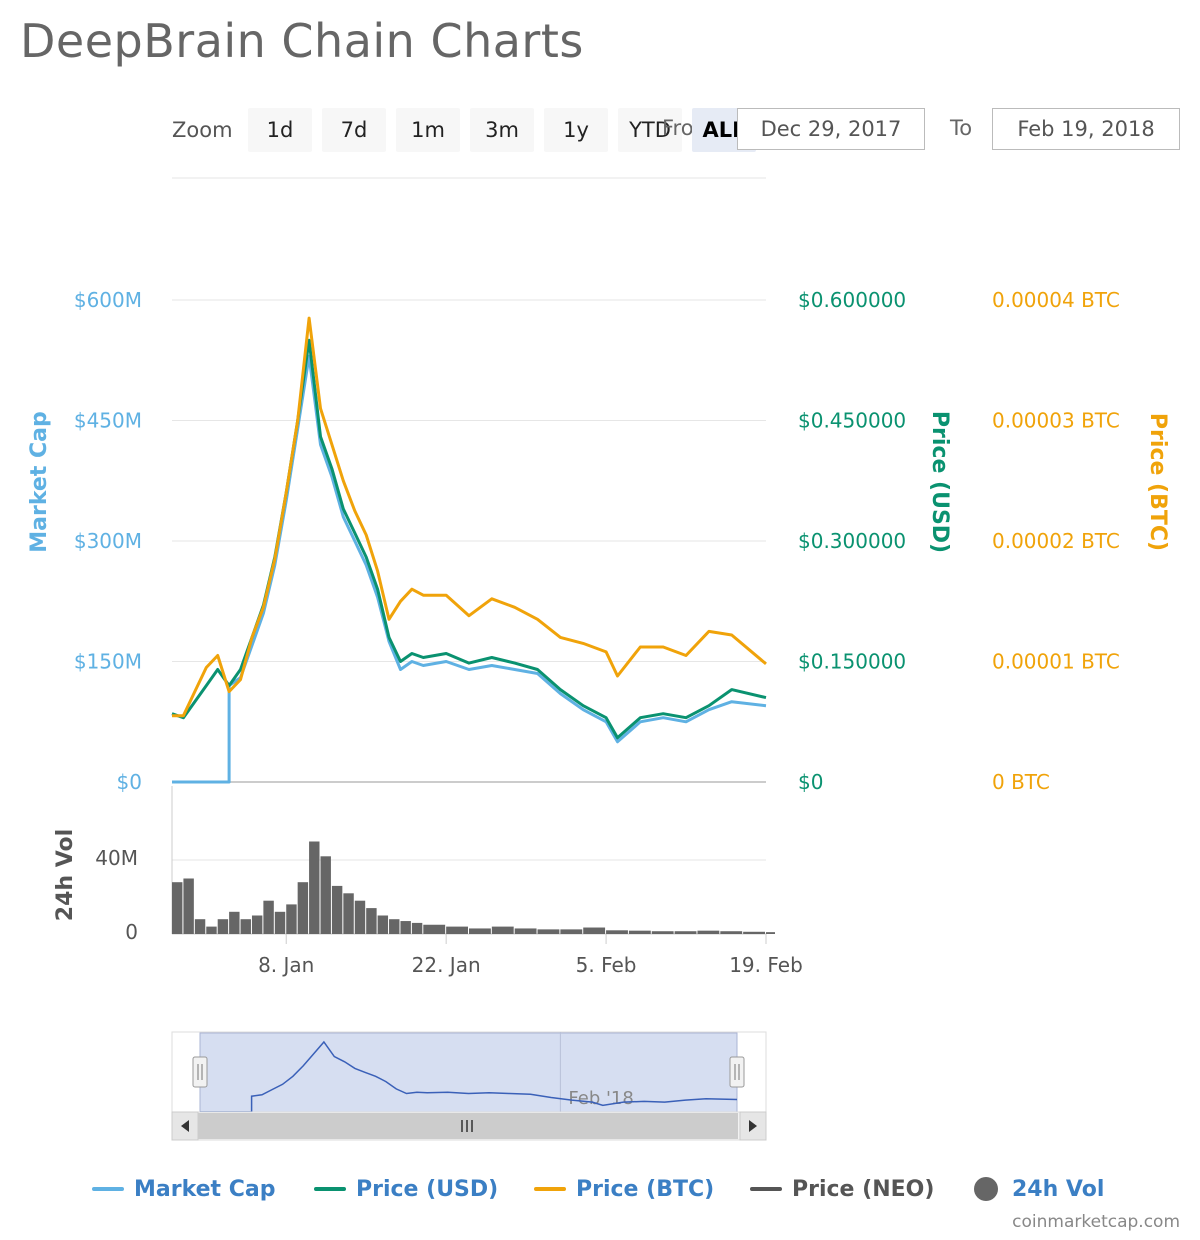 The image size is (1200, 1240). What do you see at coordinates (606, 965) in the screenshot?
I see `x-tick-label: 5. Feb` at bounding box center [606, 965].